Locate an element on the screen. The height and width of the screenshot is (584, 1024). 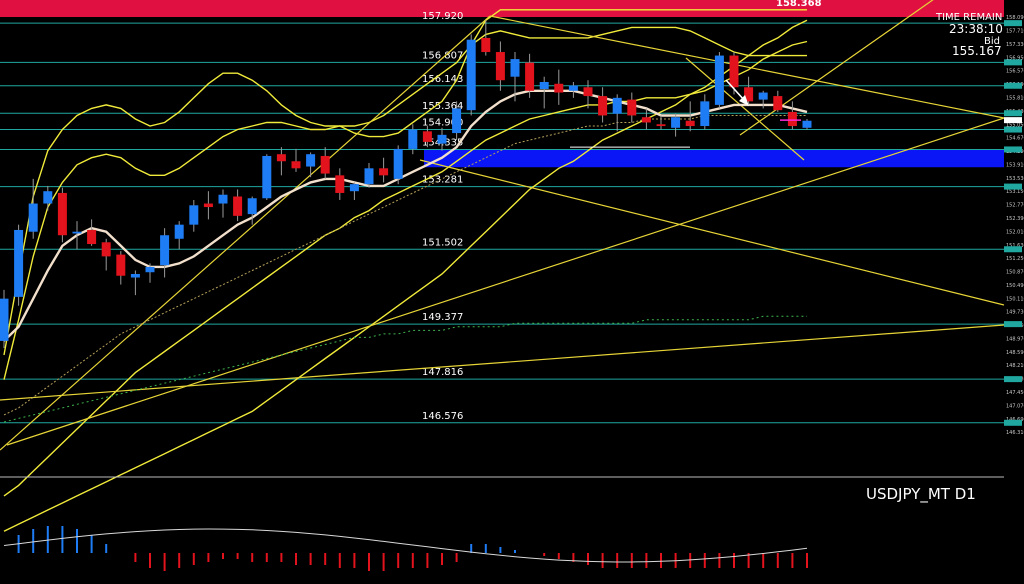
price-tick-label: 153.910 is located at coordinates (1015, 165).